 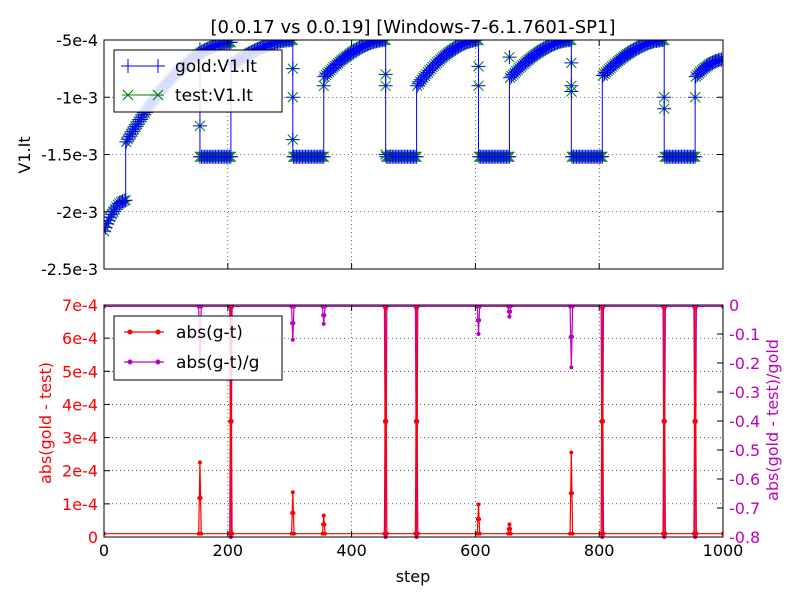 What do you see at coordinates (413, 576) in the screenshot?
I see `x-axis-label: step` at bounding box center [413, 576].